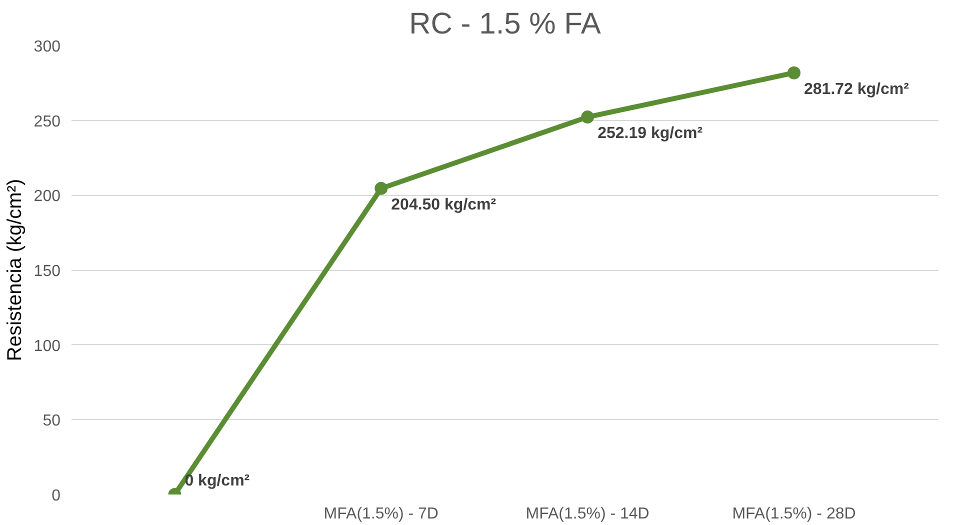 Image resolution: width=958 pixels, height=525 pixels. I want to click on data-label: 252.19 kg/cm², so click(650, 133).